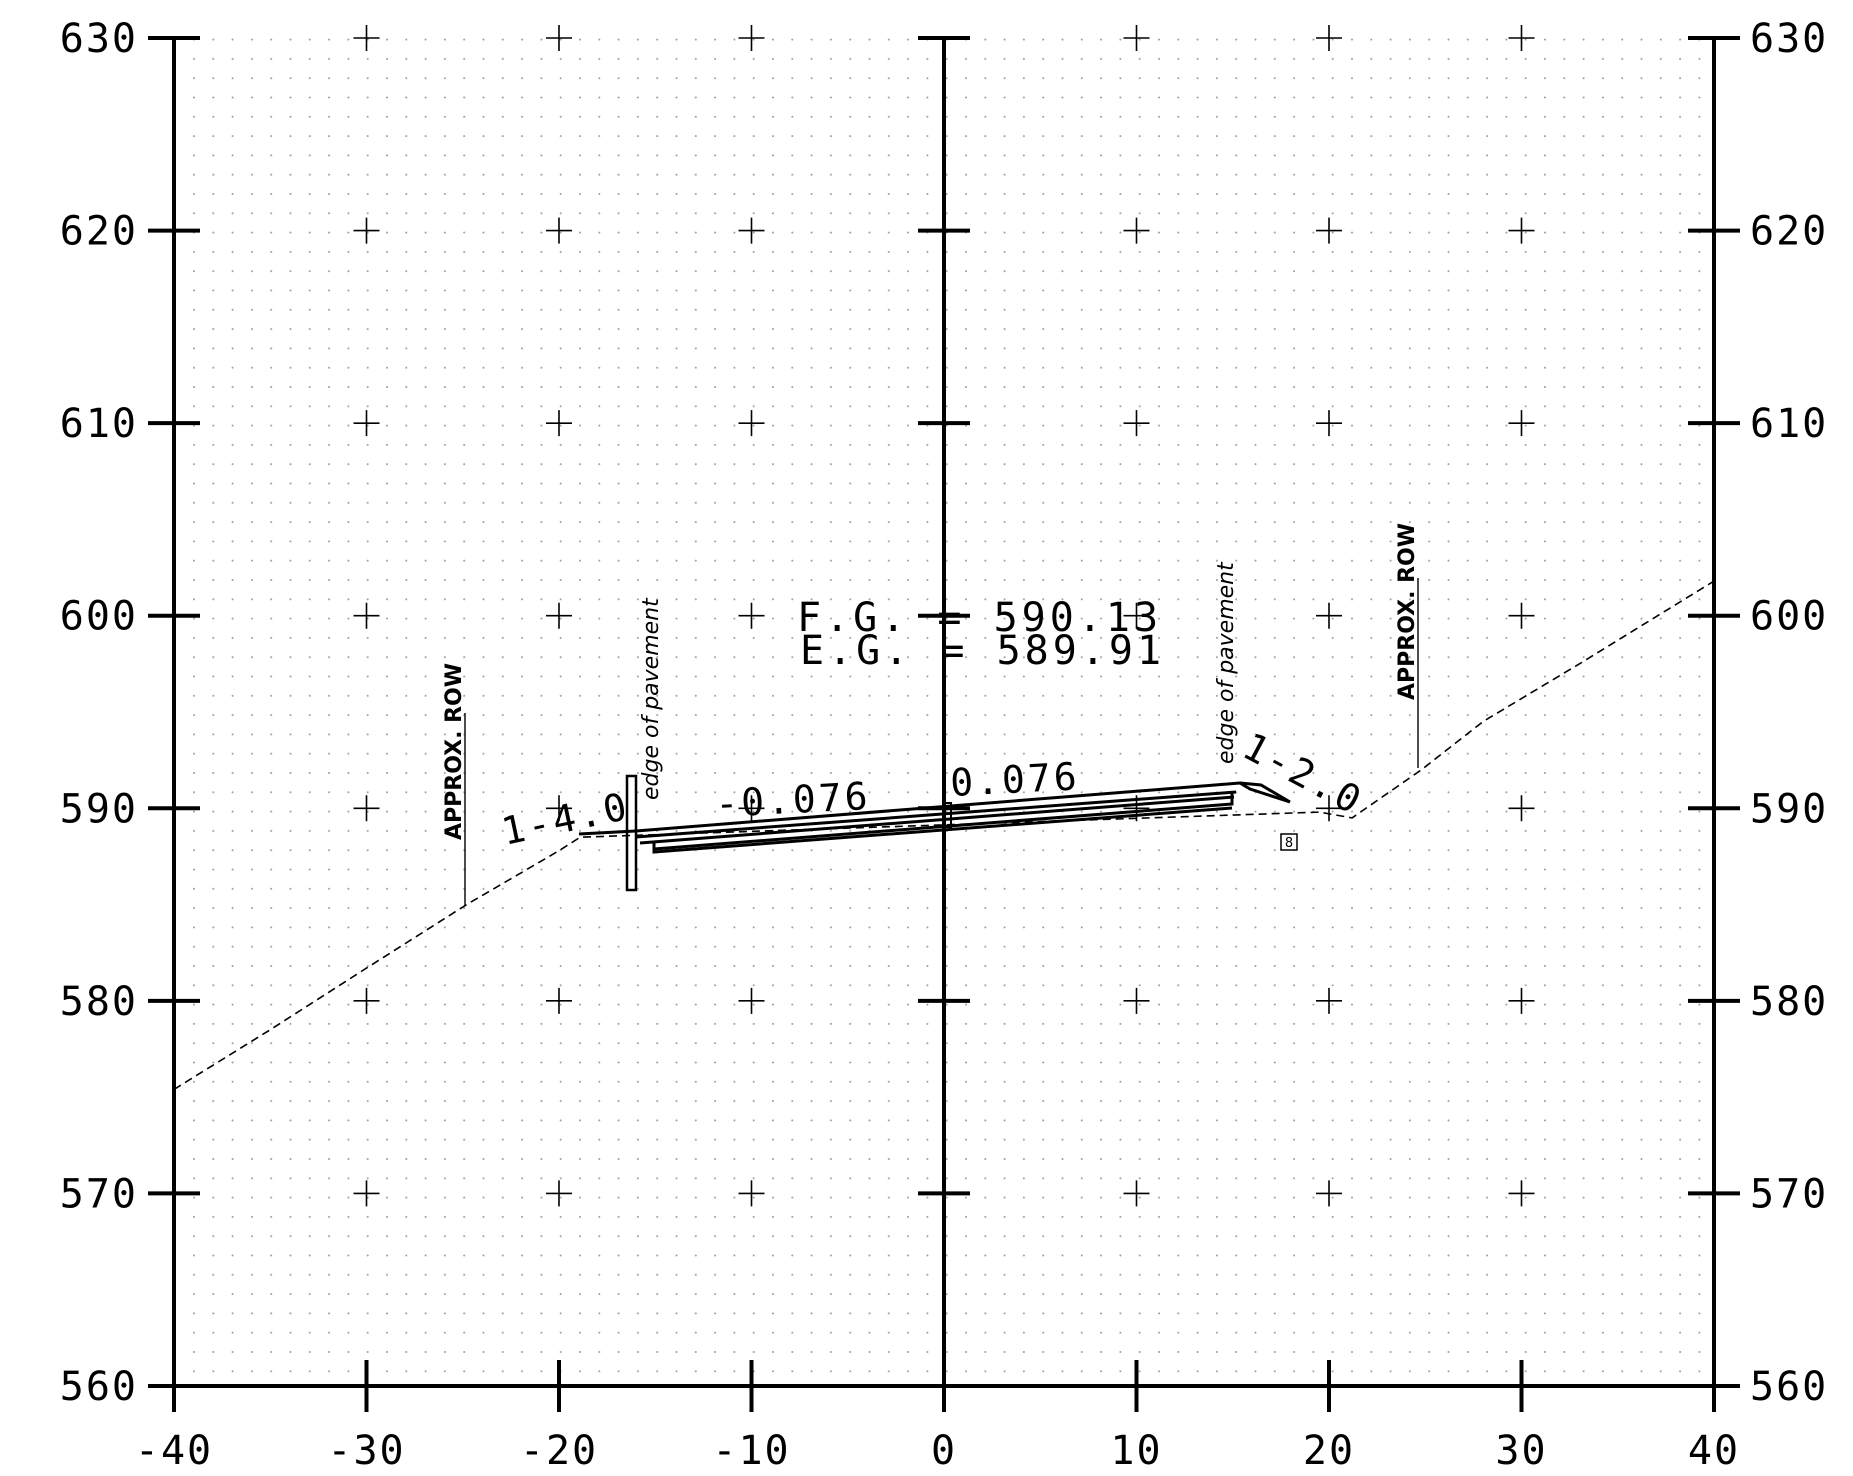 This screenshot has width=1853, height=1476. What do you see at coordinates (99, 809) in the screenshot?
I see `y-tick-label-left: 590` at bounding box center [99, 809].